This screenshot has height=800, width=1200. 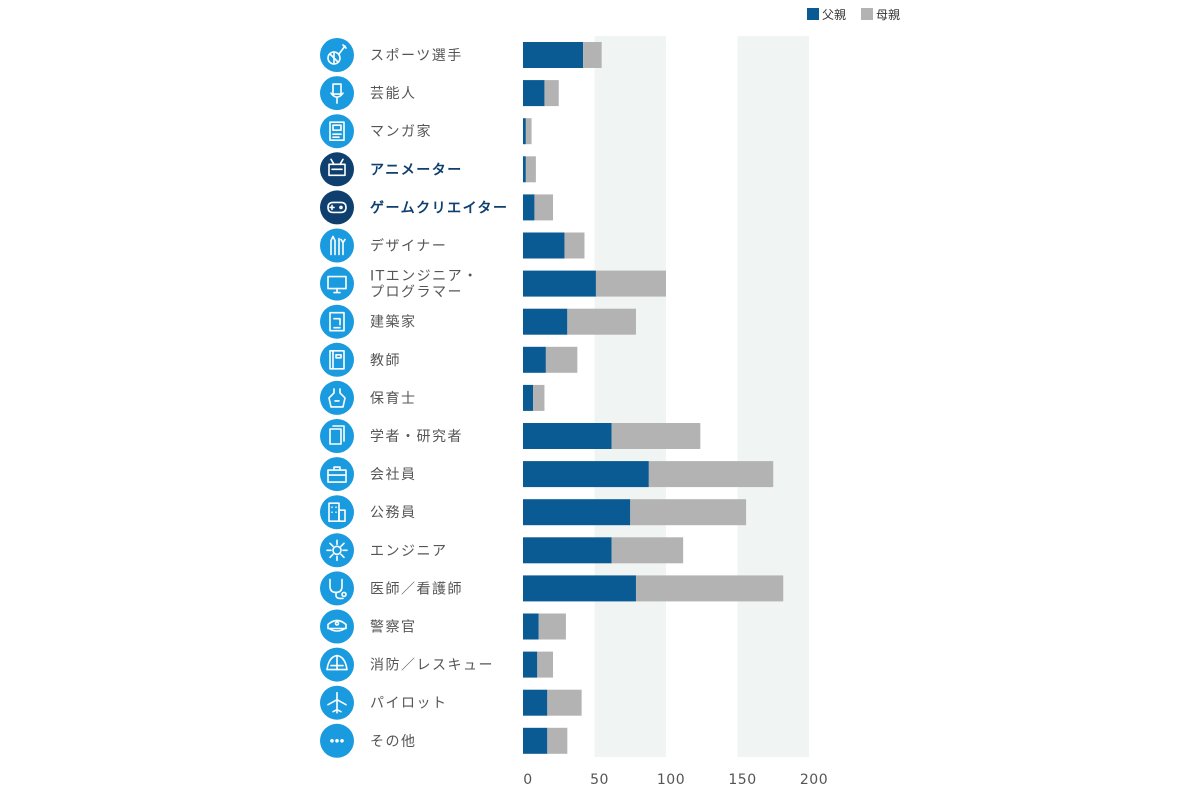 I want to click on pens-icon, so click(x=337, y=245).